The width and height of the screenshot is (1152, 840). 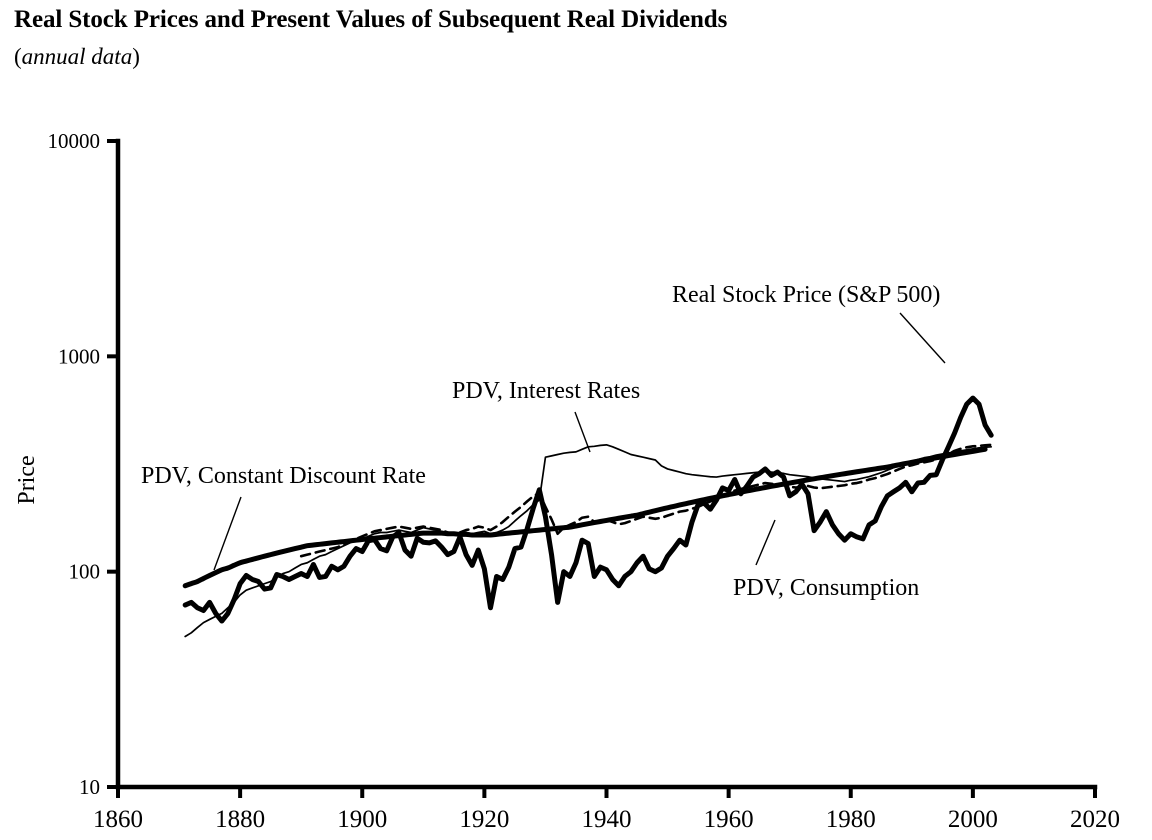 I want to click on series-pdv-constant-discount-rate, so click(x=585, y=517).